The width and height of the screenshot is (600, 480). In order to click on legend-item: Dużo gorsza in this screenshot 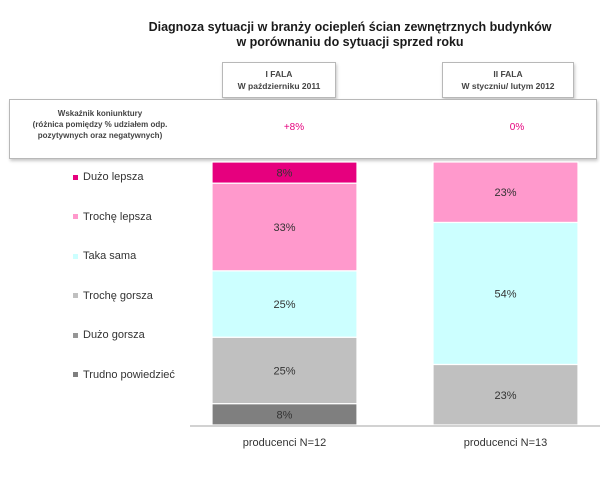, I will do `click(109, 335)`.